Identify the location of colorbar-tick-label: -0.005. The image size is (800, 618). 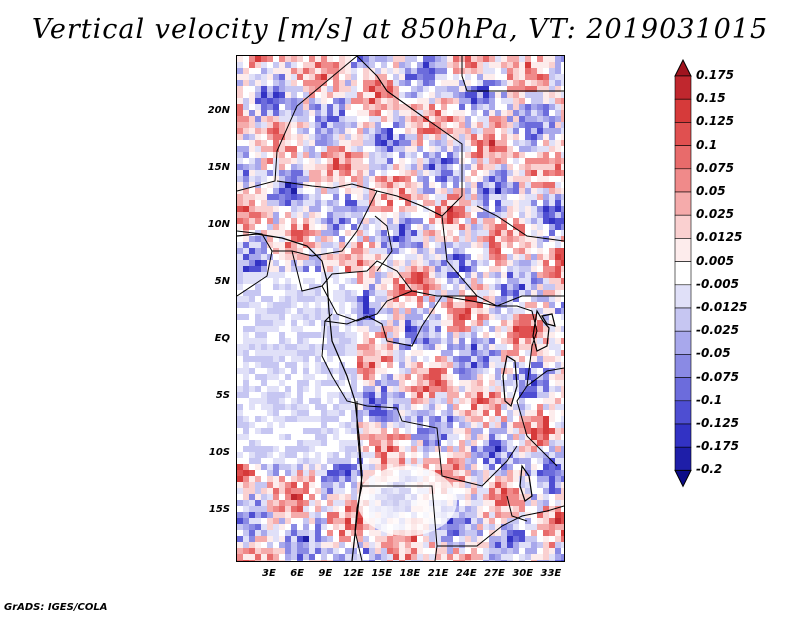
(717, 283).